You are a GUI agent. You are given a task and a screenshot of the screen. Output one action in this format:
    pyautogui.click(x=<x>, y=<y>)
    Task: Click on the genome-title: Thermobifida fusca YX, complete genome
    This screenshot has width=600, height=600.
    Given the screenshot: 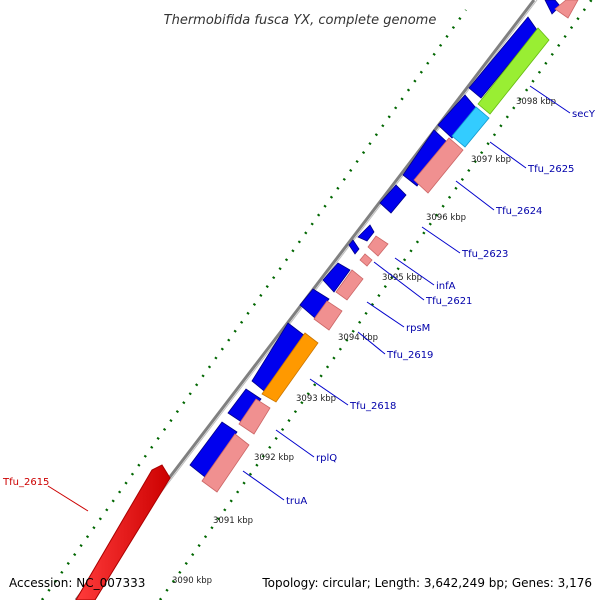 What is the action you would take?
    pyautogui.click(x=300, y=20)
    